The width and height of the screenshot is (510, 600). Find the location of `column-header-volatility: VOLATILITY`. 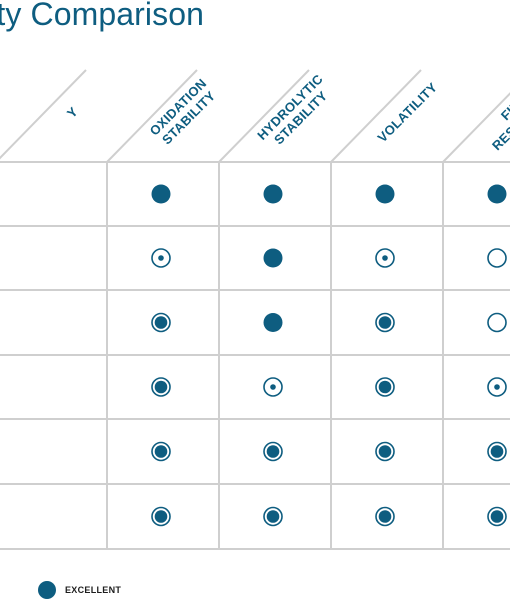

column-header-volatility: VOLATILITY is located at coordinates (408, 113).